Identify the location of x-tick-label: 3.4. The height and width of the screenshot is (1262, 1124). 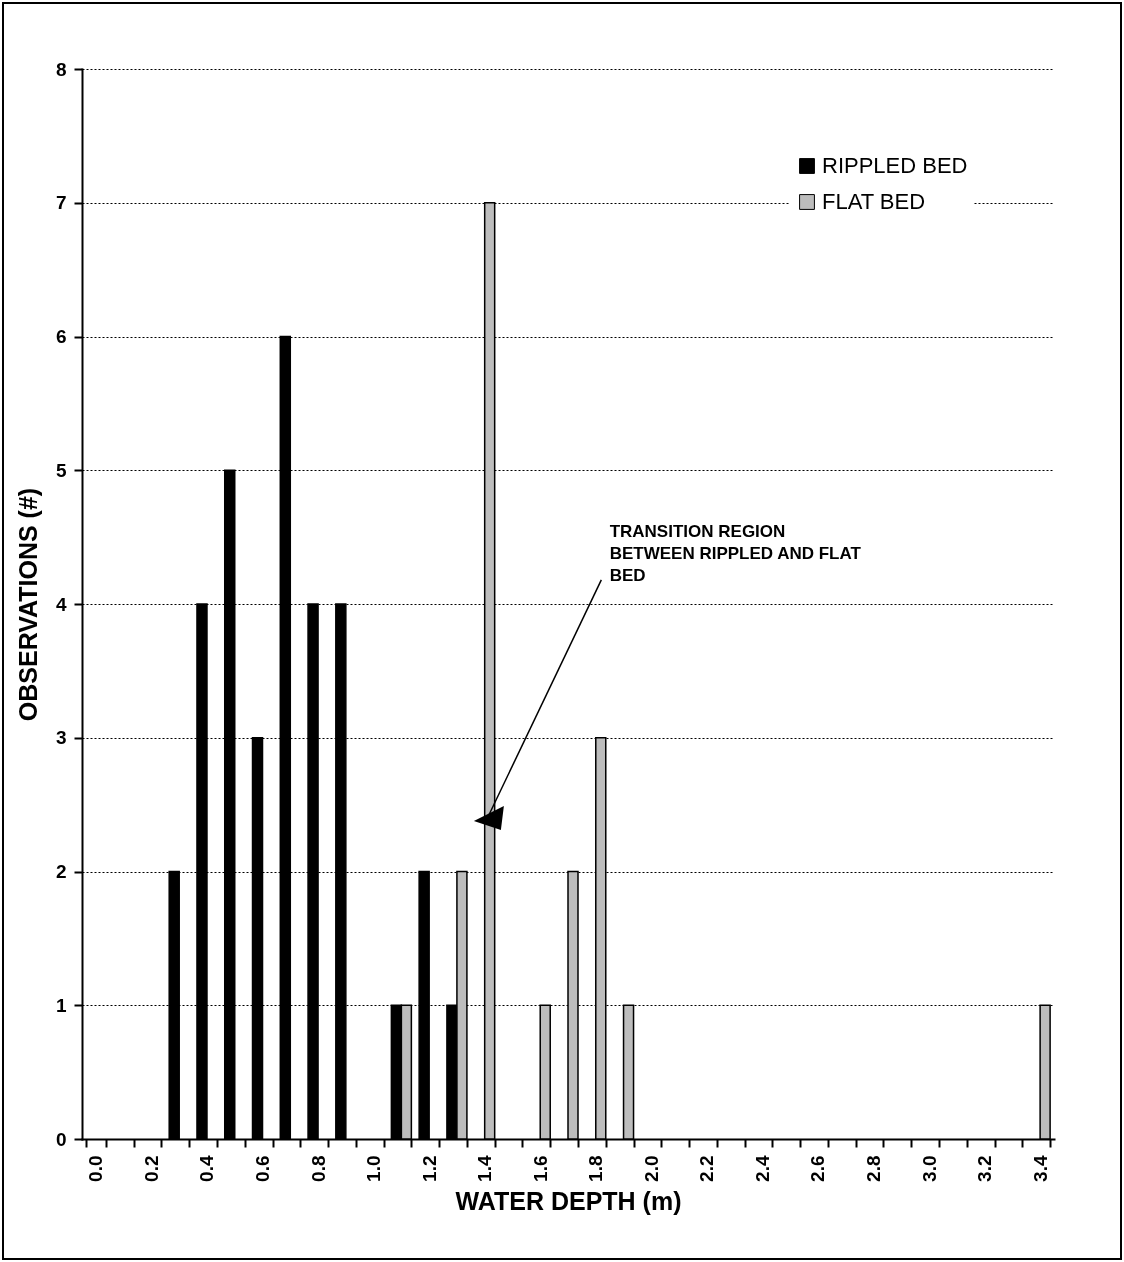
(1040, 1168).